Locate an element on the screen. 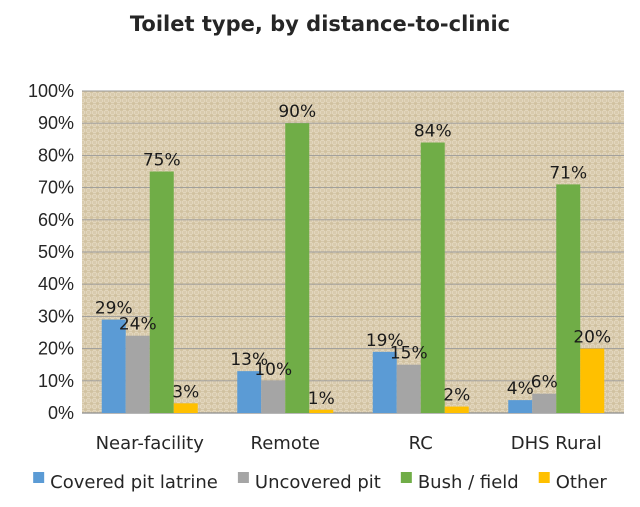  data-label: 13% is located at coordinates (249, 360).